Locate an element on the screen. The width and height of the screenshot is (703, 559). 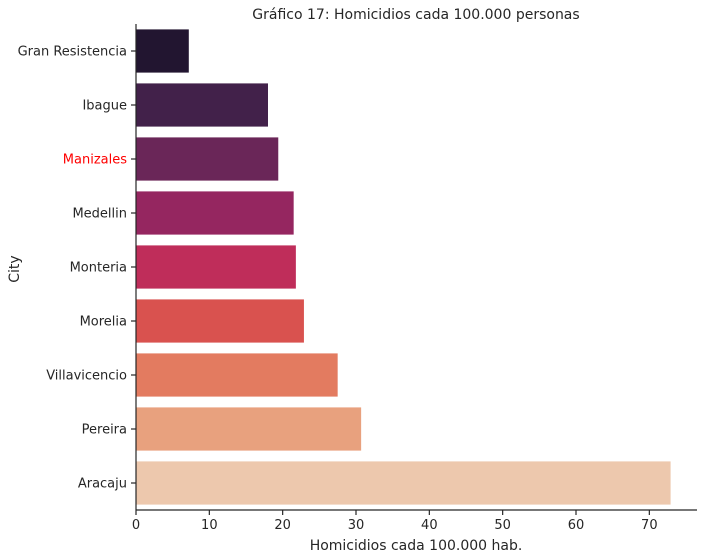
x-tick-label: 30 is located at coordinates (356, 525).